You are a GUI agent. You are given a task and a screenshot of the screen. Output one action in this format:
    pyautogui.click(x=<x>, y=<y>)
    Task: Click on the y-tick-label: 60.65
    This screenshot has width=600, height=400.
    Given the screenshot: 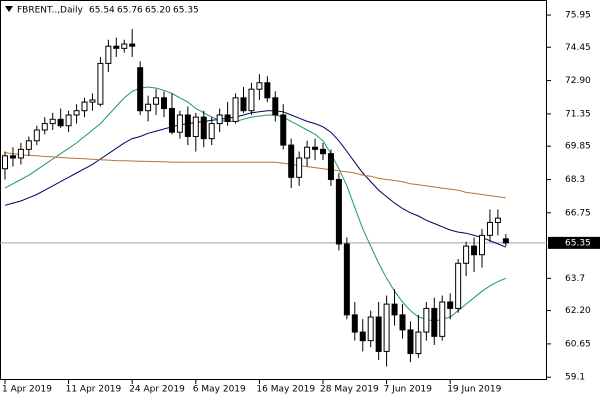 What is the action you would take?
    pyautogui.click(x=578, y=344)
    